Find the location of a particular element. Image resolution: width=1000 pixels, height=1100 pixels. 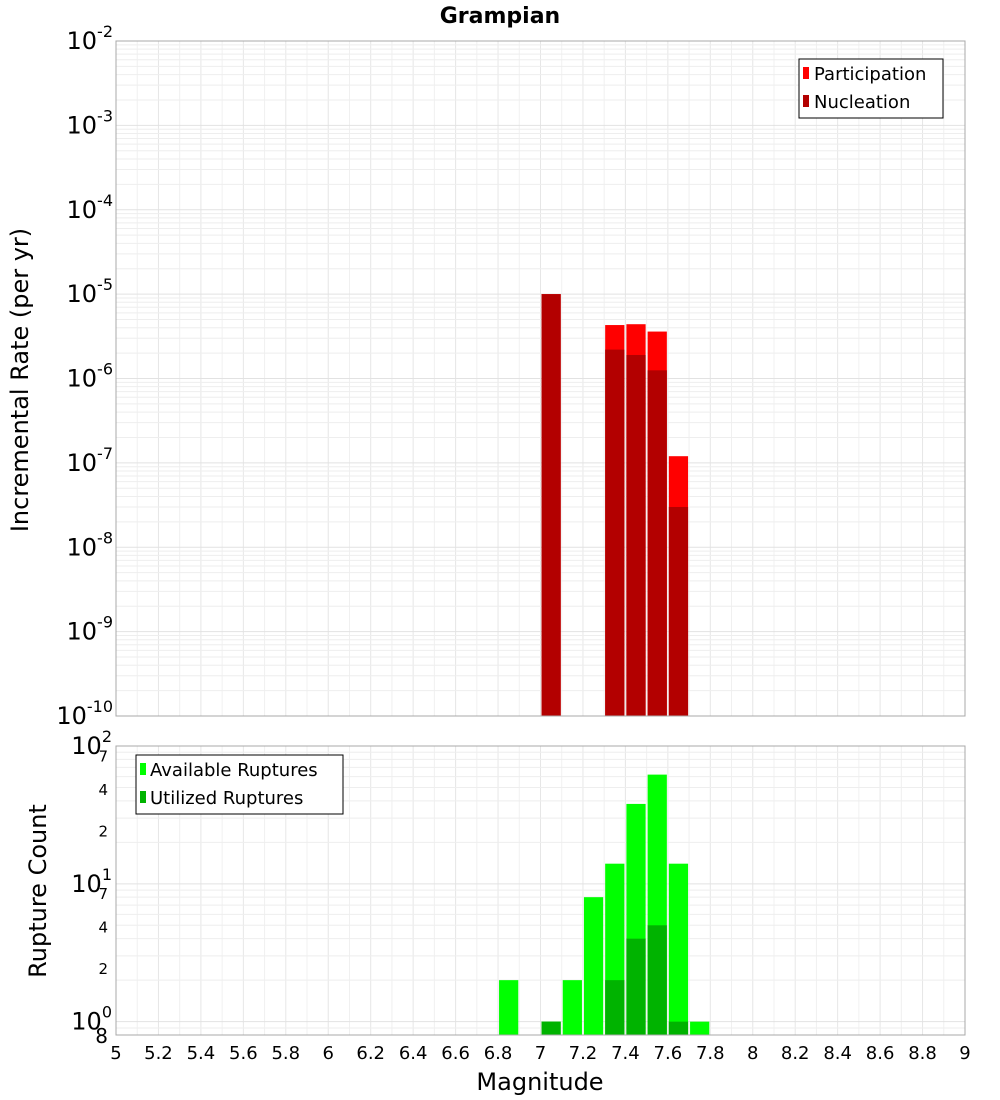

legend-swatch-participation is located at coordinates (806, 73).